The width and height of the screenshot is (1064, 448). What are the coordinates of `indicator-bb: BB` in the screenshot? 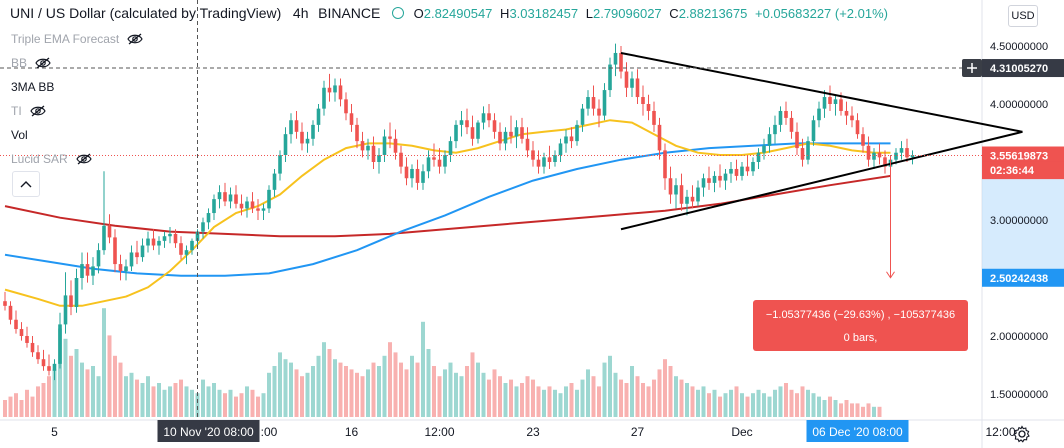 It's located at (31, 63).